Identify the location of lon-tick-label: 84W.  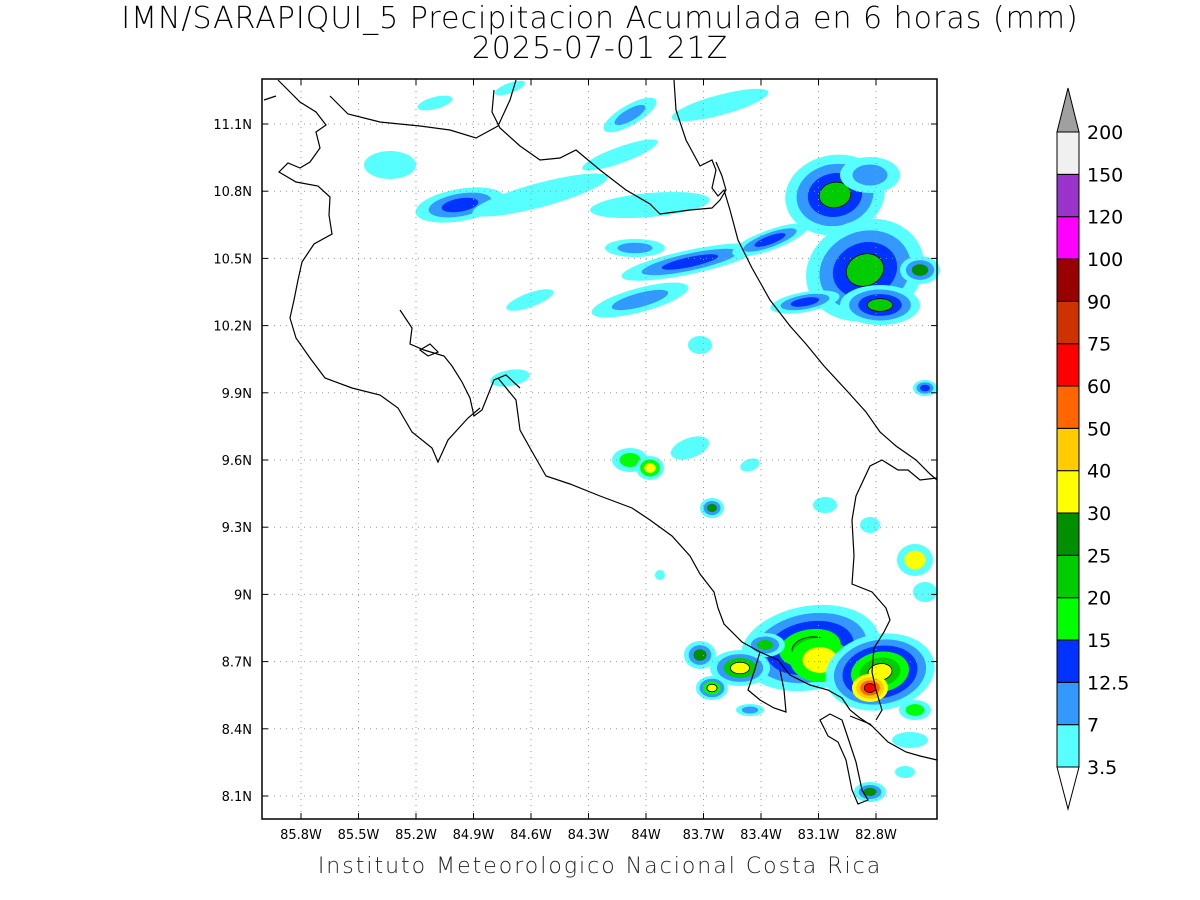
(646, 835).